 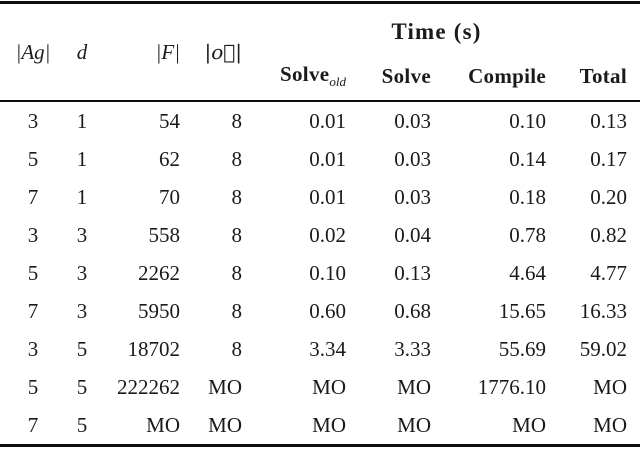 What do you see at coordinates (608, 272) in the screenshot?
I see `table-cell: 4.77` at bounding box center [608, 272].